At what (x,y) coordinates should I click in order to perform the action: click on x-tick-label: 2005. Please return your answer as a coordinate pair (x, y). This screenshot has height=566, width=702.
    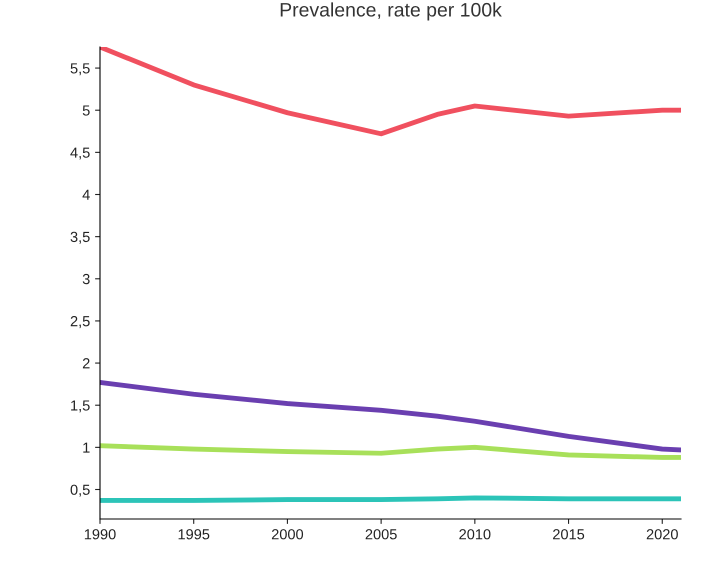
    Looking at the image, I should click on (381, 534).